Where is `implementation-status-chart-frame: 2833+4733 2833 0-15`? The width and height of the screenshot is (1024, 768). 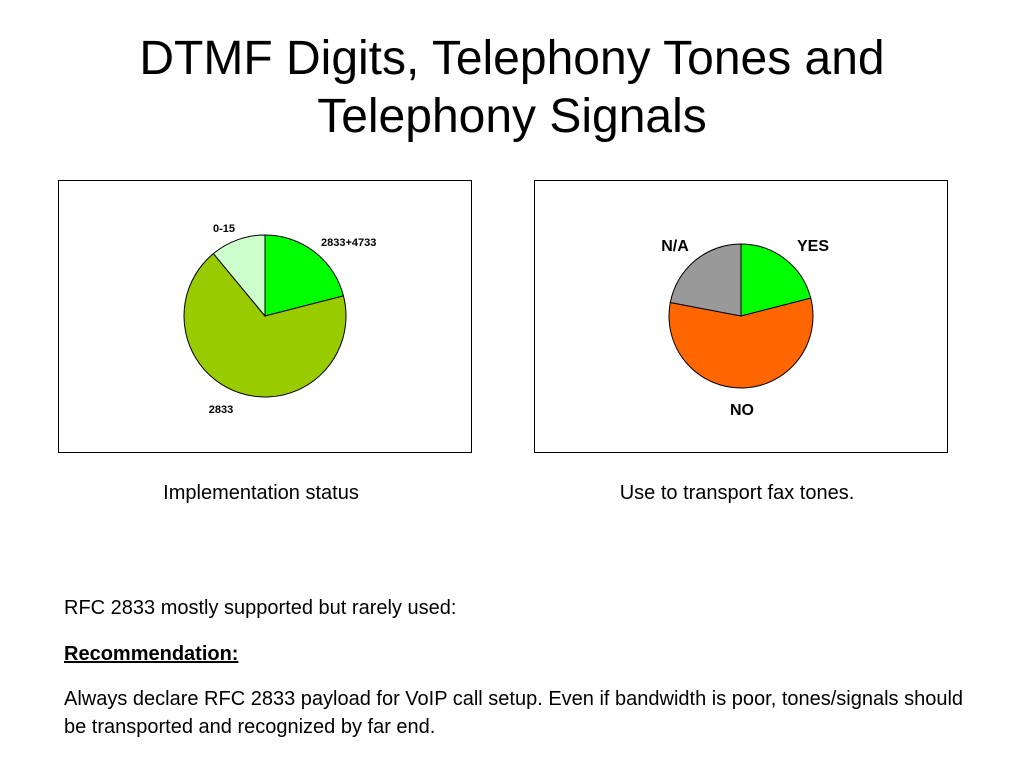
implementation-status-chart-frame: 2833+4733 2833 0-15 is located at coordinates (265, 316).